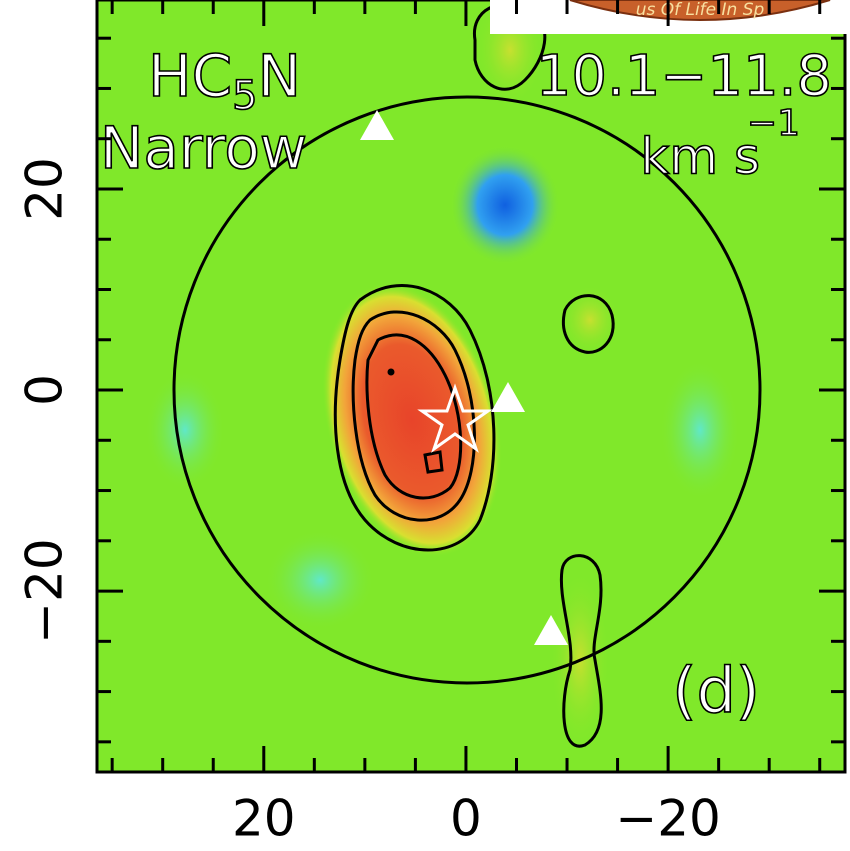  I want to click on x-tick-label: 20, so click(264, 819).